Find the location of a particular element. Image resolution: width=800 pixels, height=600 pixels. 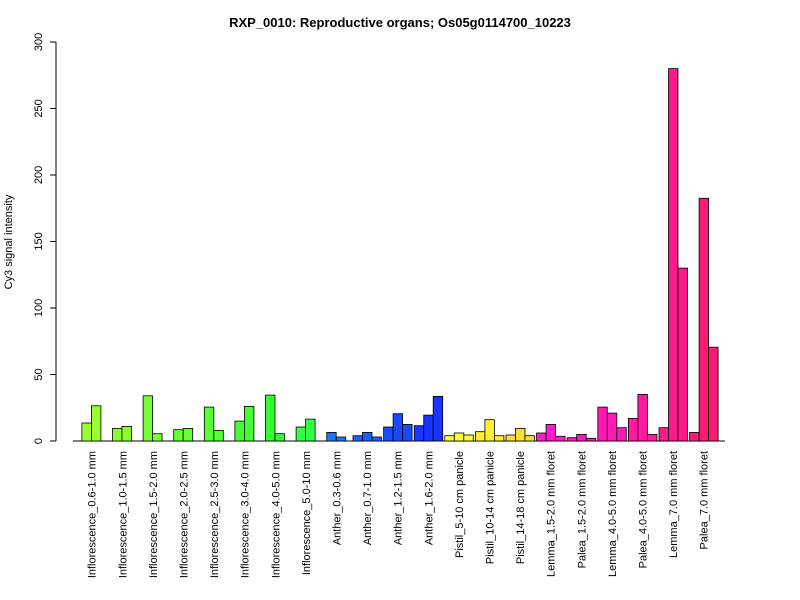

x-tick-label: Anther_1.6-2.0 mm is located at coordinates (429, 498).